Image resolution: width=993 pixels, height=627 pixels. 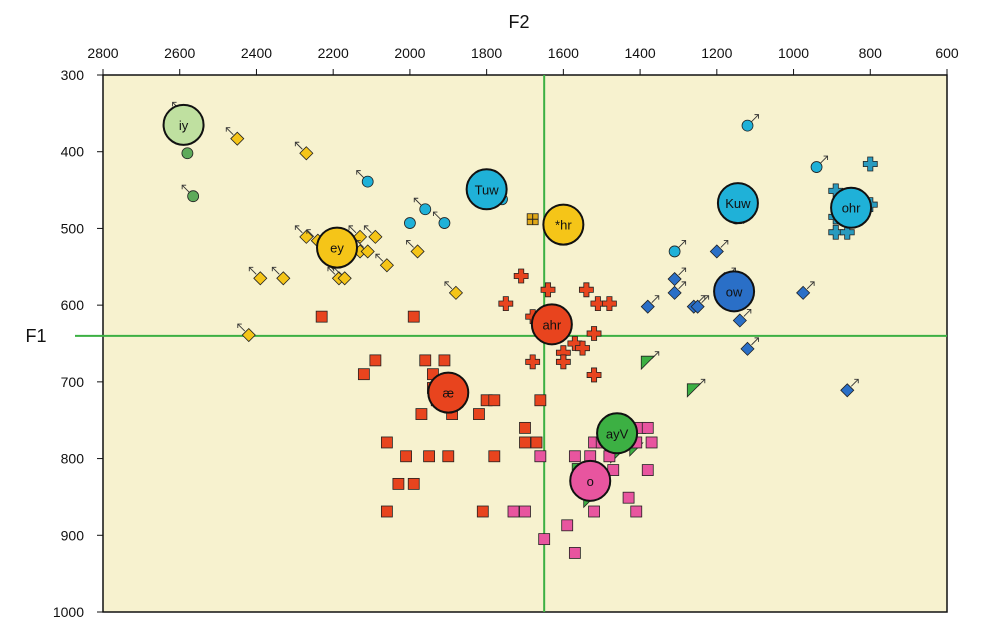 What do you see at coordinates (68, 612) in the screenshot?
I see `y-tick-label: 1000` at bounding box center [68, 612].